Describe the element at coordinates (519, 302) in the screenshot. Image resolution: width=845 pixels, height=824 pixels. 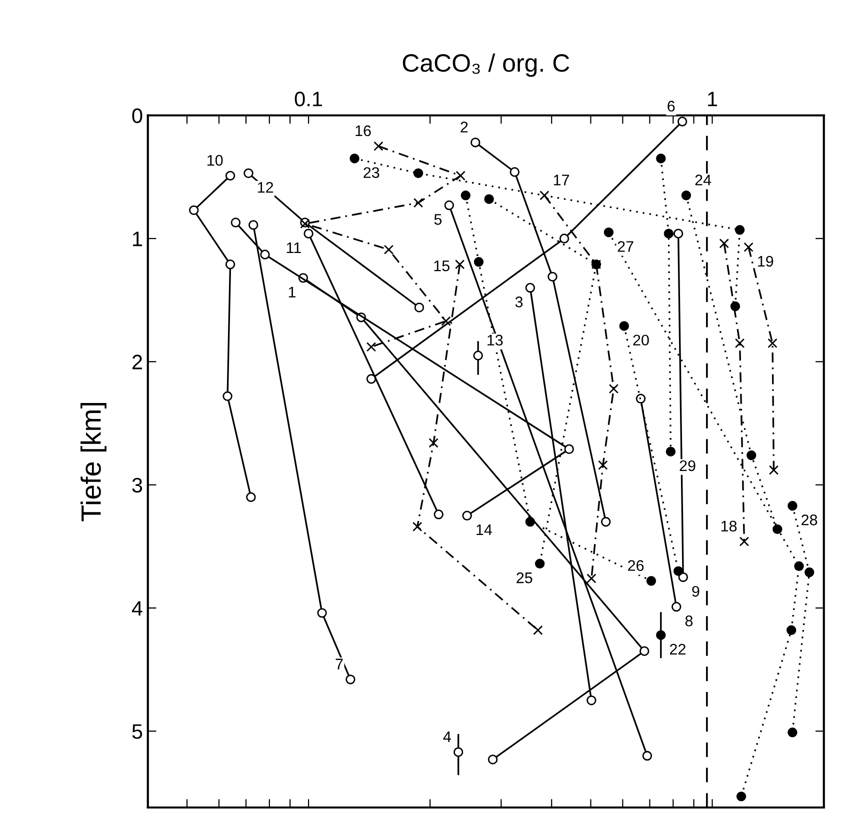
I see `series-label: 3` at that location.